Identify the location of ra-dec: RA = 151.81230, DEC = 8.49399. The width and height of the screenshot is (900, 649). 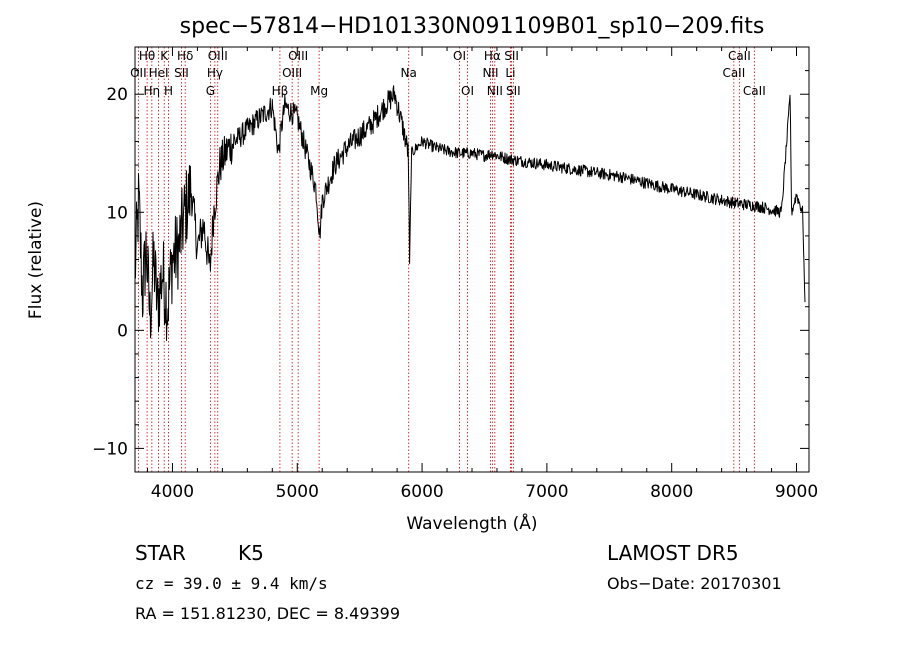
(267, 613).